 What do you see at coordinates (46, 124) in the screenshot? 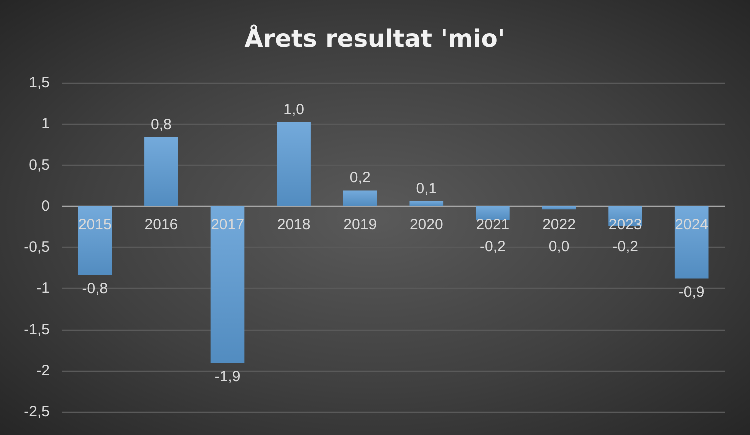
I see `y-tick-label: 1` at bounding box center [46, 124].